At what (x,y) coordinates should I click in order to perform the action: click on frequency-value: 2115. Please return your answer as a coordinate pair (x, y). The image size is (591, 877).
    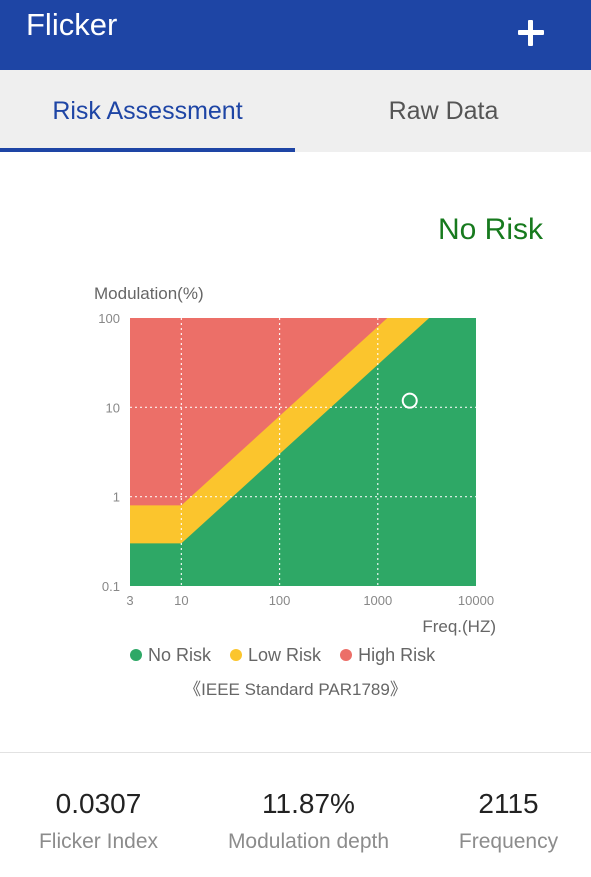
    Looking at the image, I should click on (508, 803).